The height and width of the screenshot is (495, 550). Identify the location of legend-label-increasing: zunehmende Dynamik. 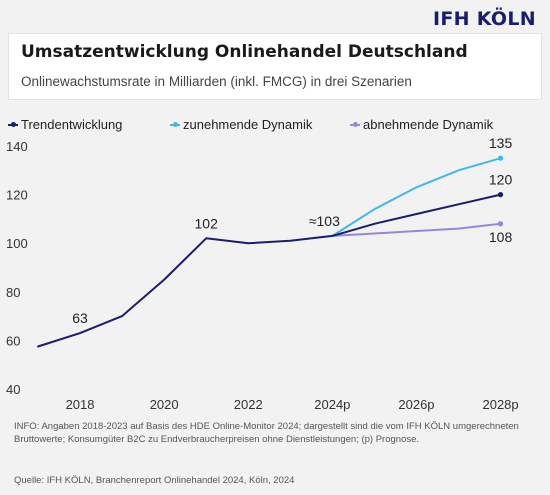
(248, 124).